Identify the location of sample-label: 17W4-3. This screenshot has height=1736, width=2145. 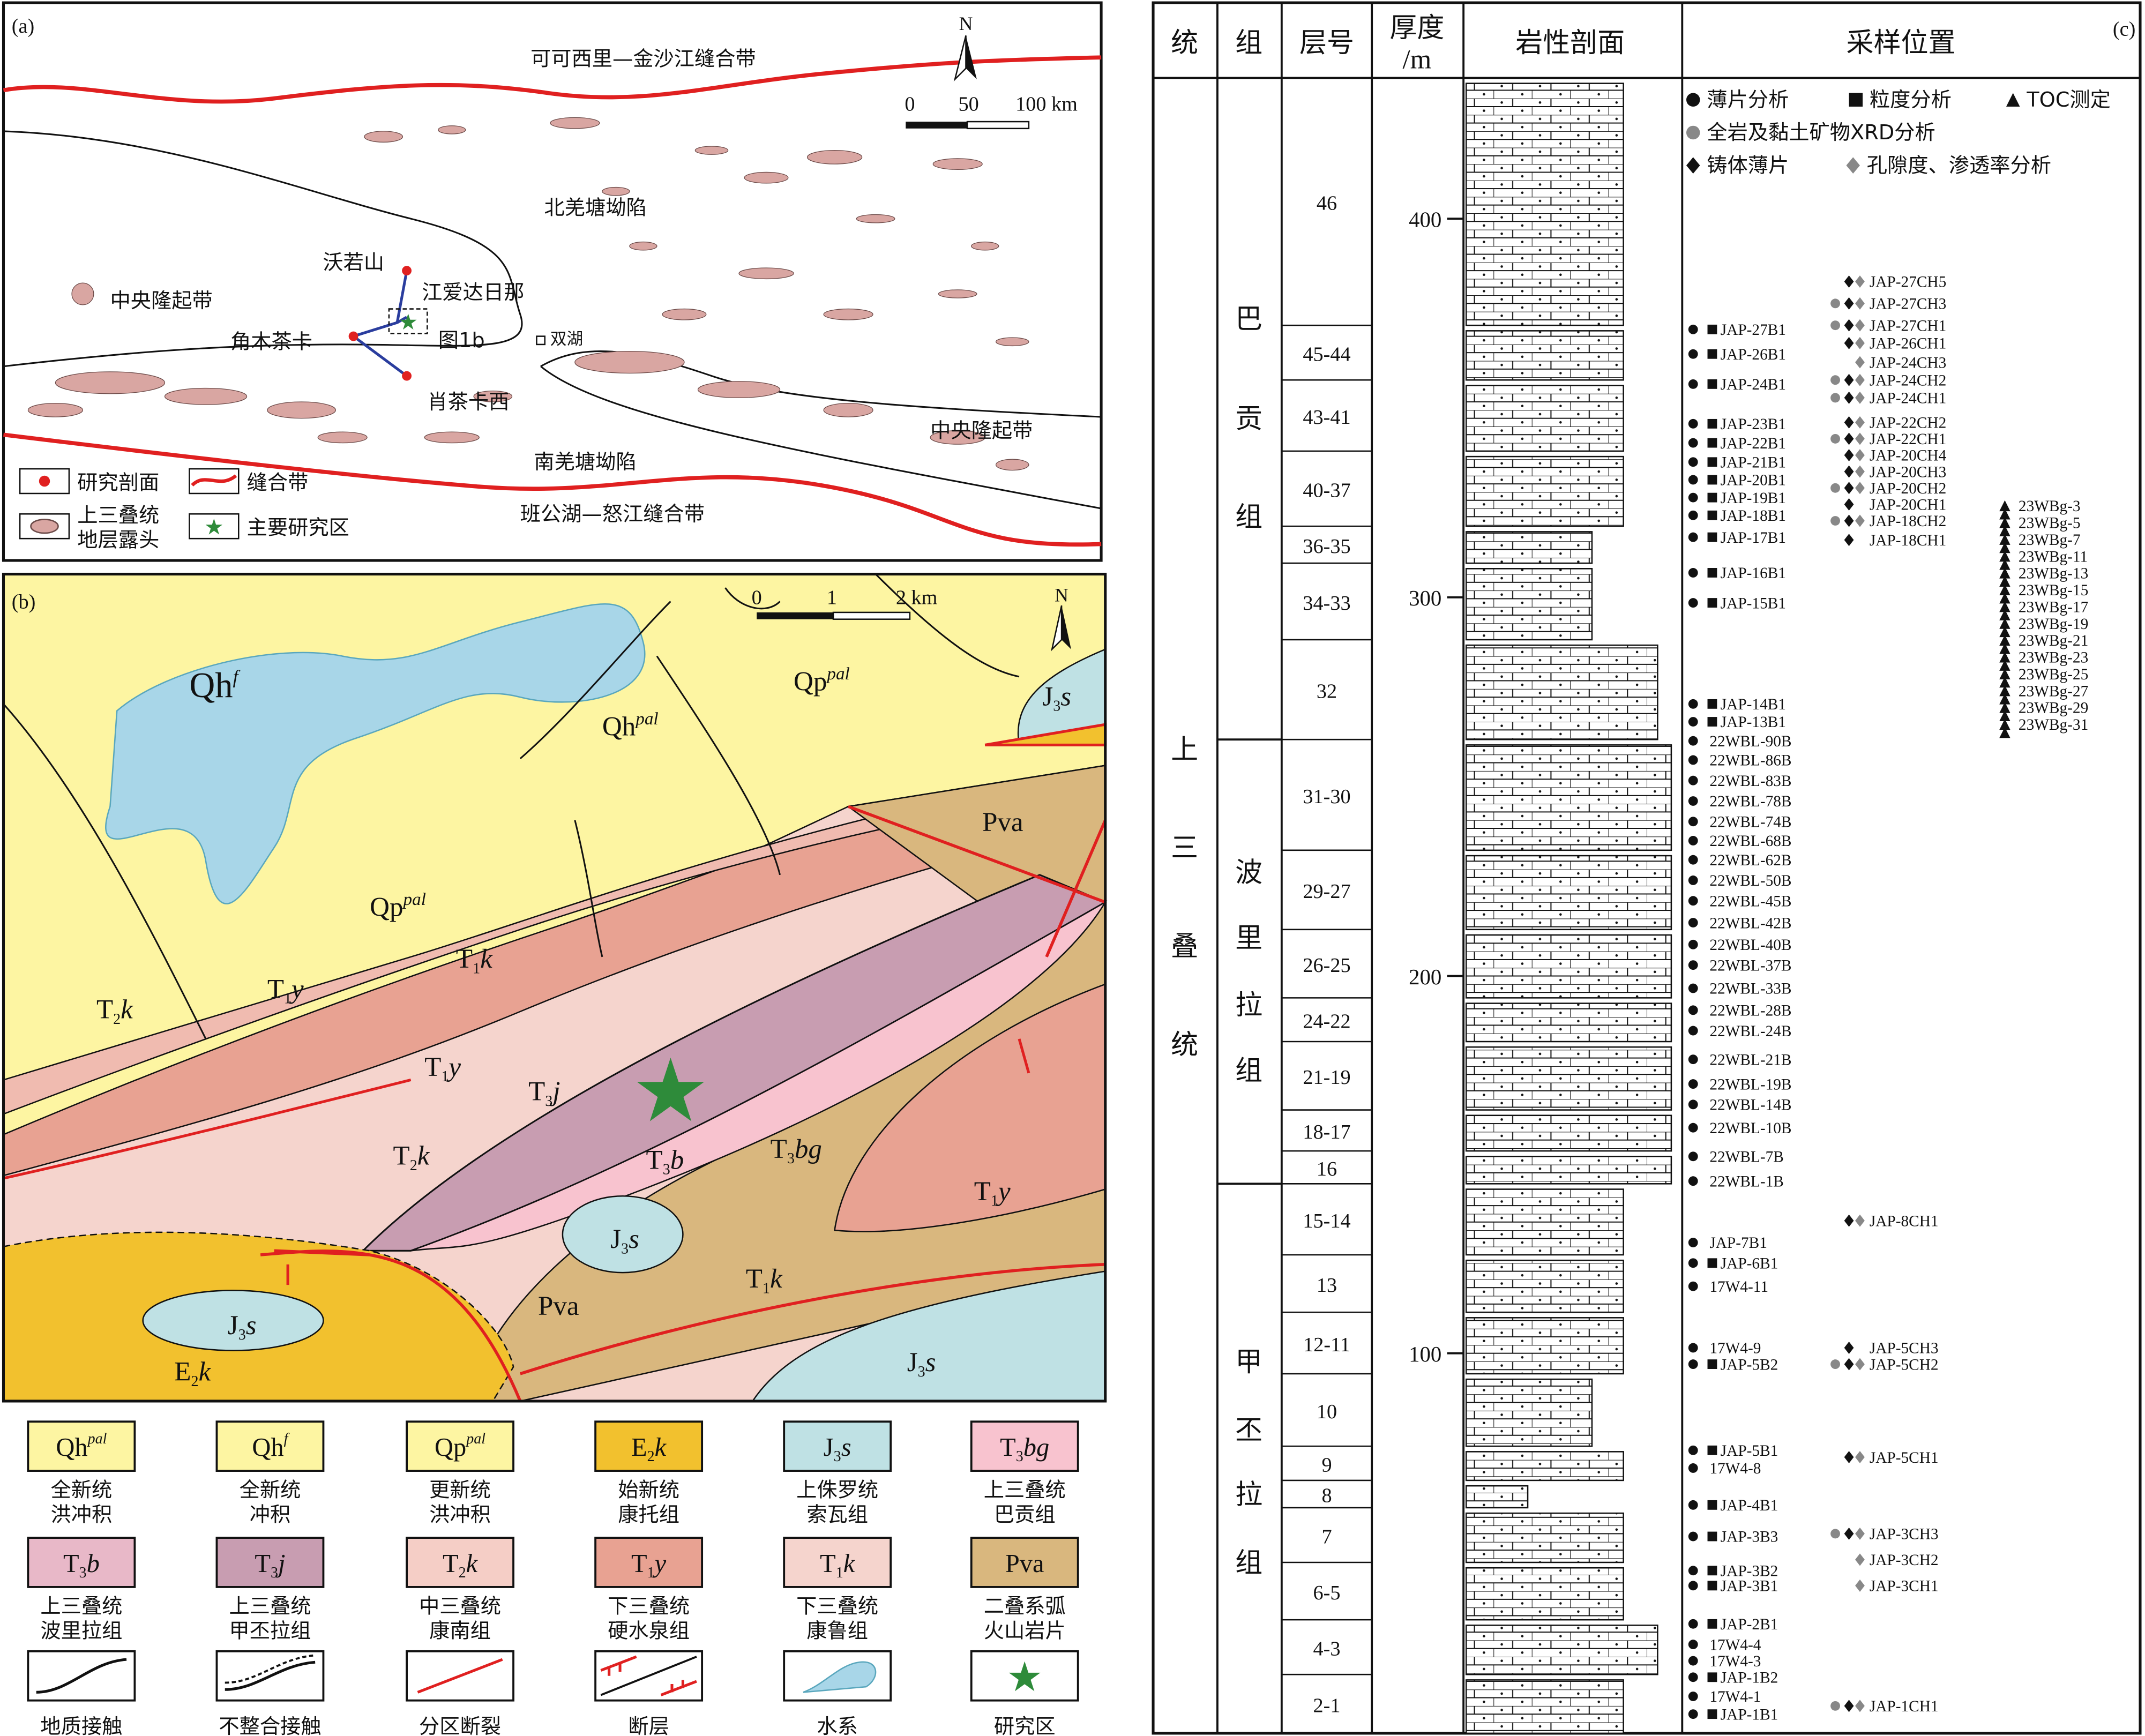
(1735, 1661).